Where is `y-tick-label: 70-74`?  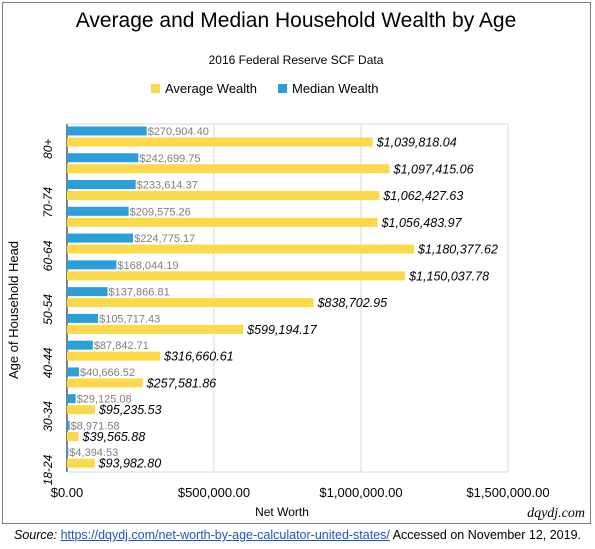 y-tick-label: 70-74 is located at coordinates (48, 202).